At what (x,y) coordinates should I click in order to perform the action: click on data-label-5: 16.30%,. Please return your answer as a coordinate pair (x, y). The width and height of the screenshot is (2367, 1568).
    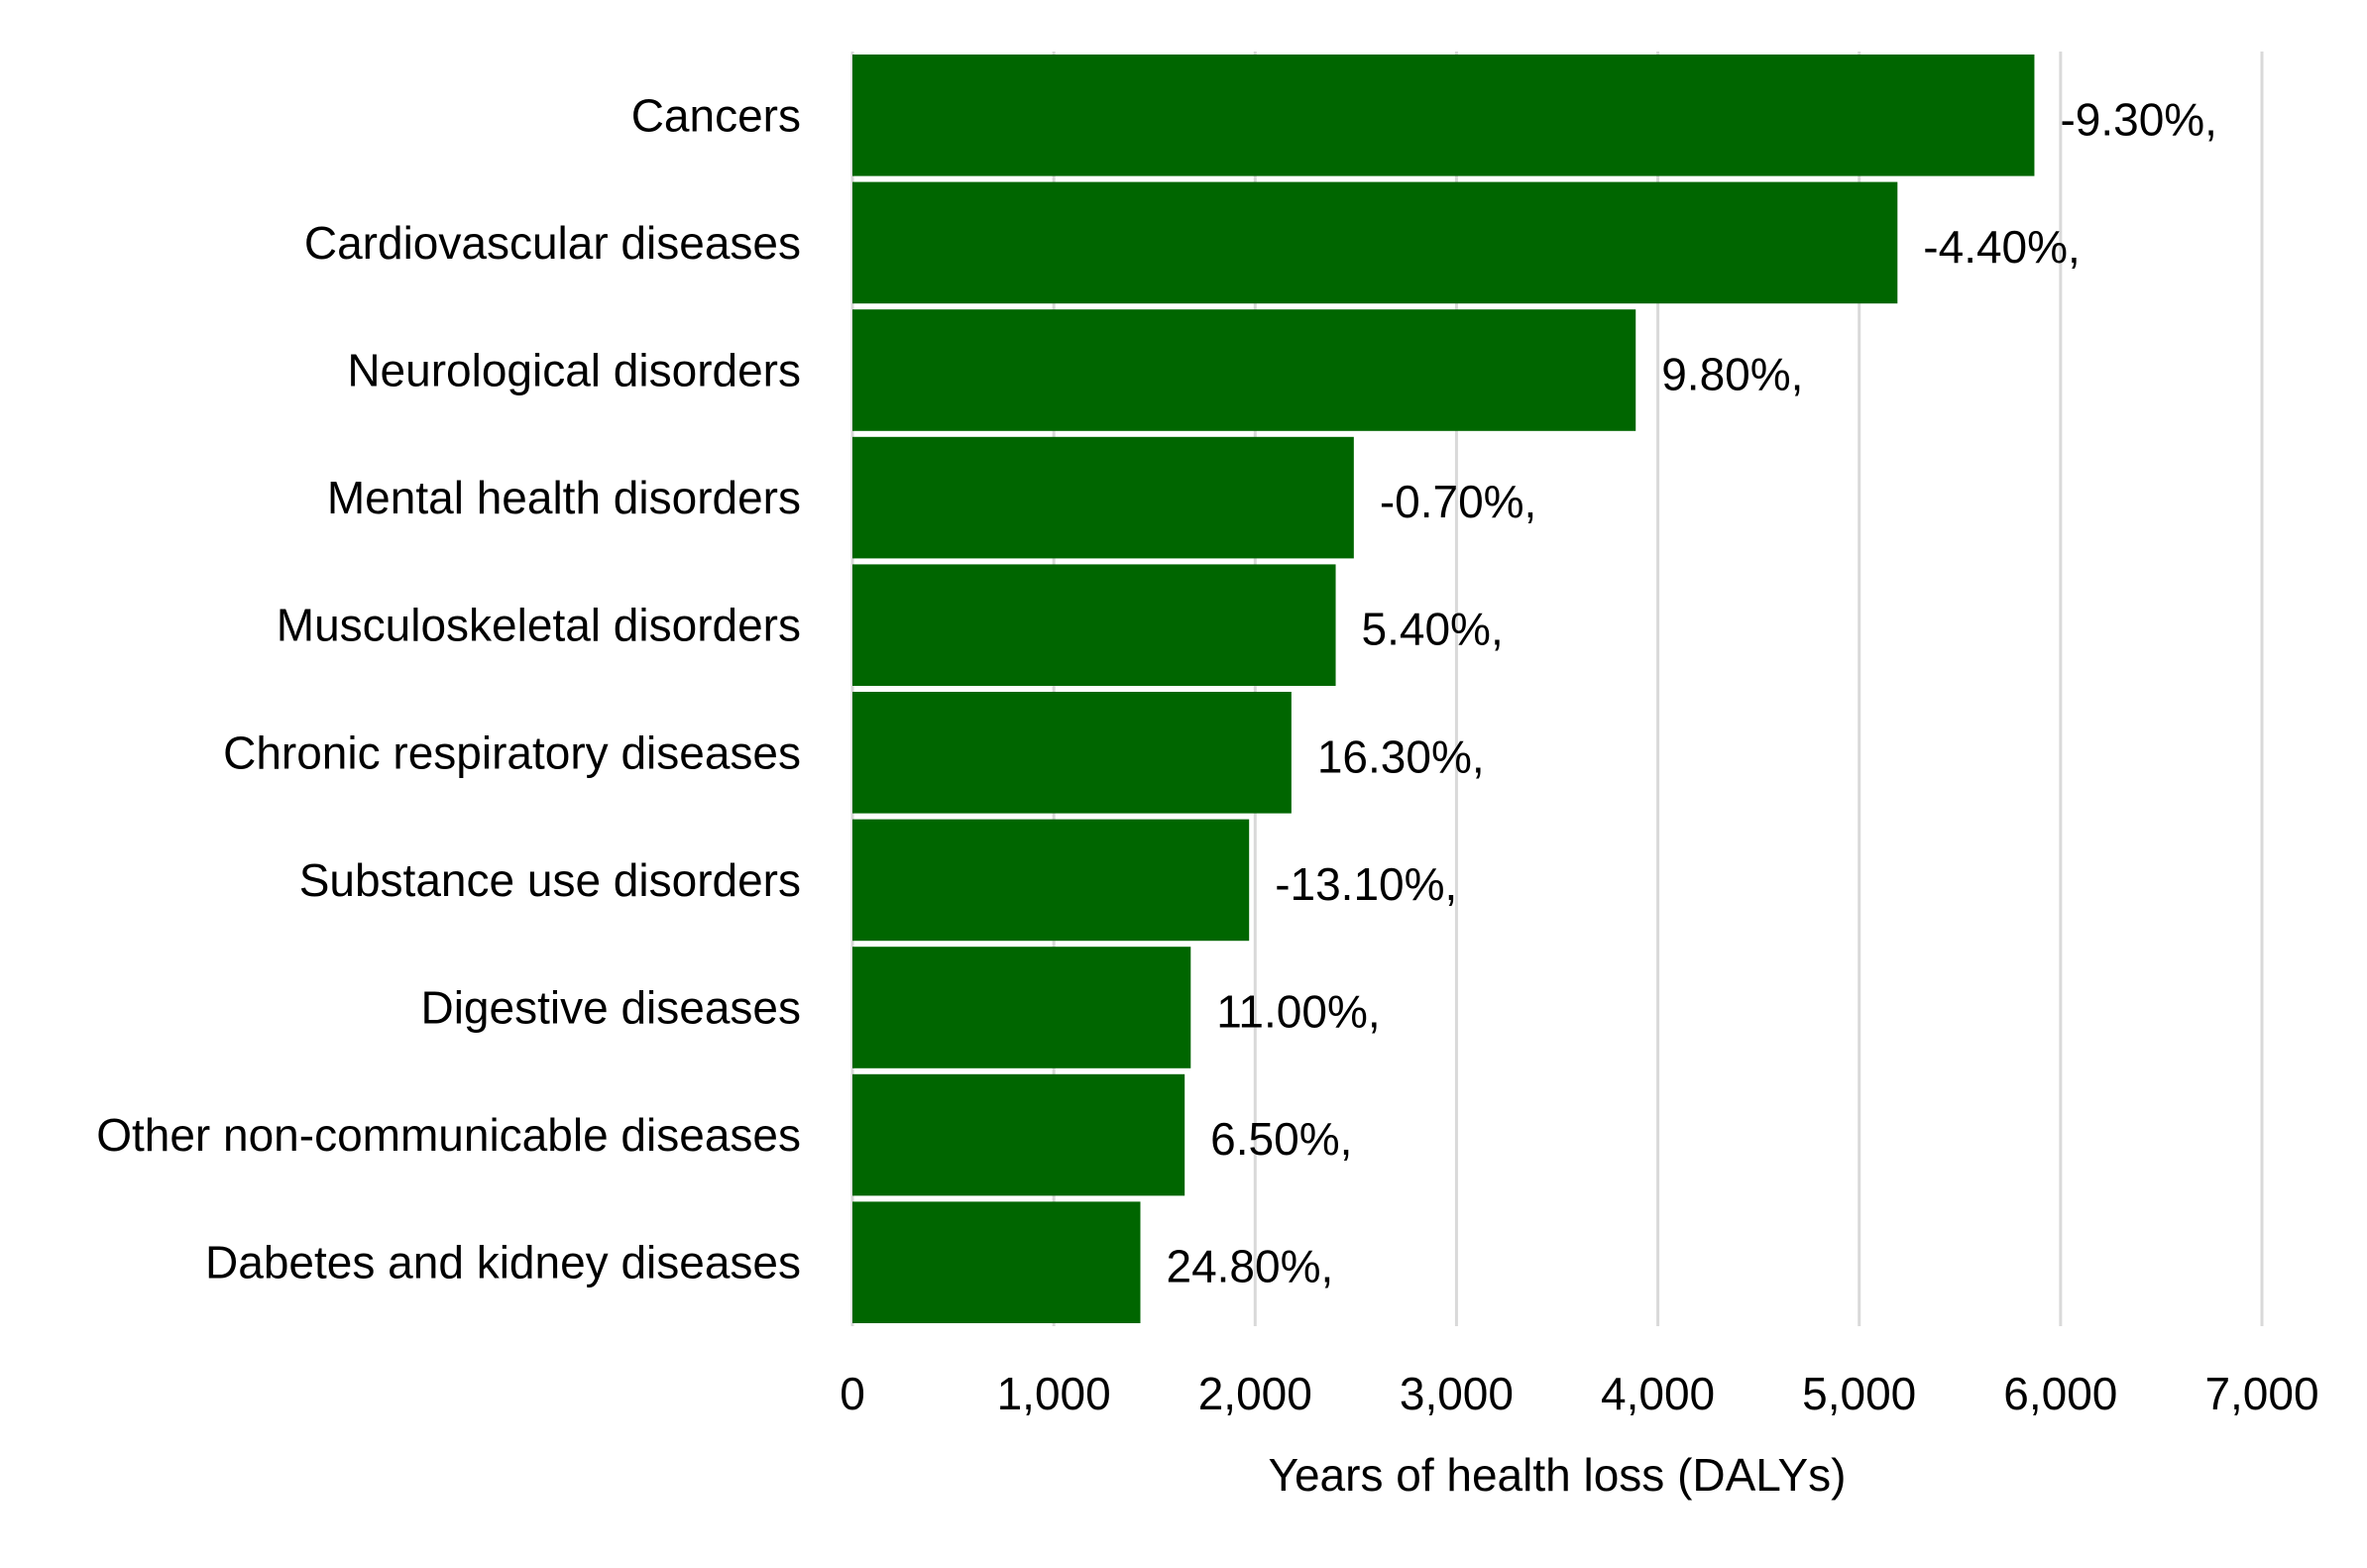
    Looking at the image, I should click on (1401, 756).